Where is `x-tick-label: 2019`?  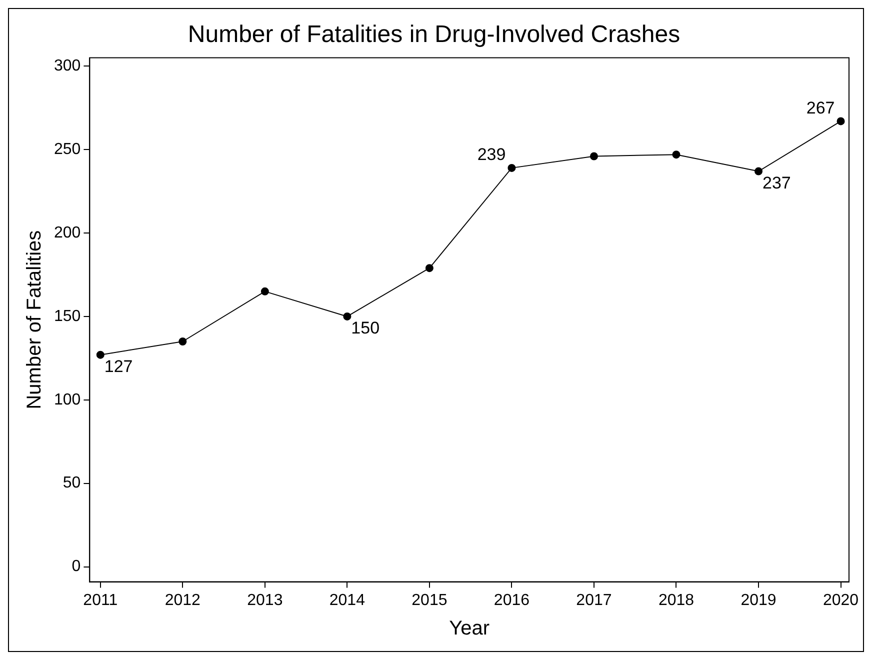
x-tick-label: 2019 is located at coordinates (758, 600).